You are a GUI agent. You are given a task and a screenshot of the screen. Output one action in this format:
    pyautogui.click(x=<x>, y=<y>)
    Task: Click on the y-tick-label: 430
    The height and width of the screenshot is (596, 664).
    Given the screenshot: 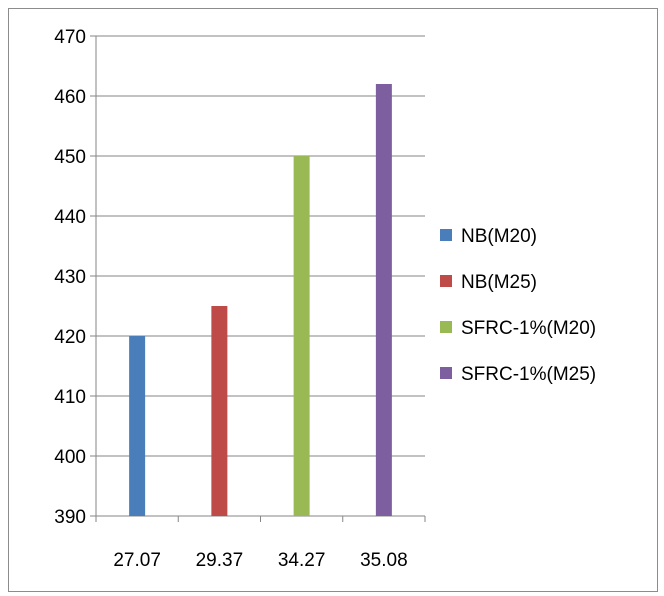 What is the action you would take?
    pyautogui.click(x=70, y=277)
    